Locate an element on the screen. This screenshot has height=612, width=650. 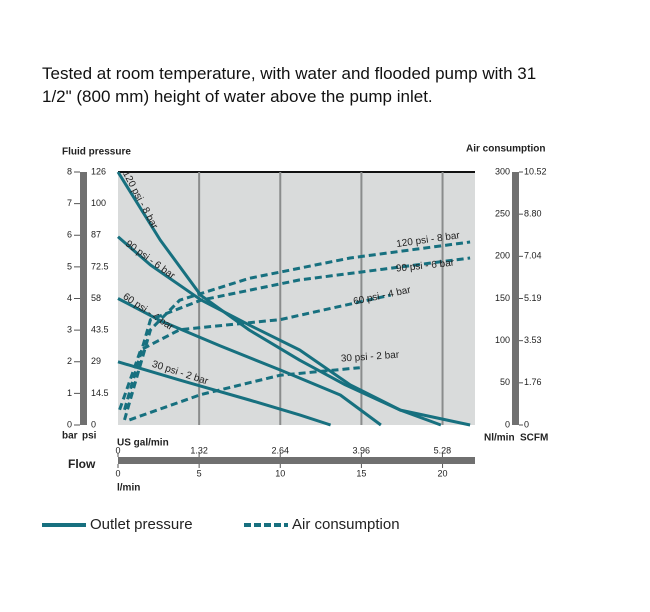
y2-alt-tick-label: 10.52 is located at coordinates (535, 171).